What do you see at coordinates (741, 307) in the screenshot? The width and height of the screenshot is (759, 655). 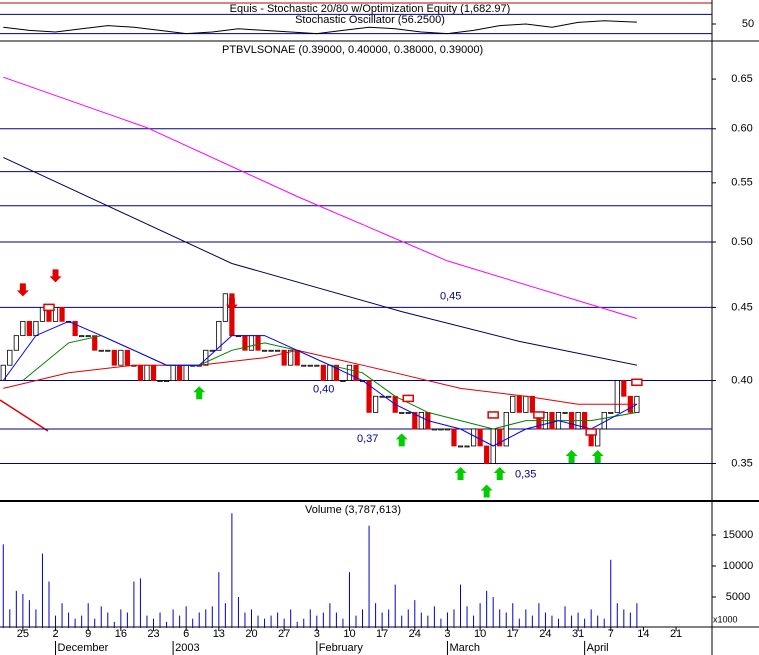 I see `y-tick-label: 0.45` at bounding box center [741, 307].